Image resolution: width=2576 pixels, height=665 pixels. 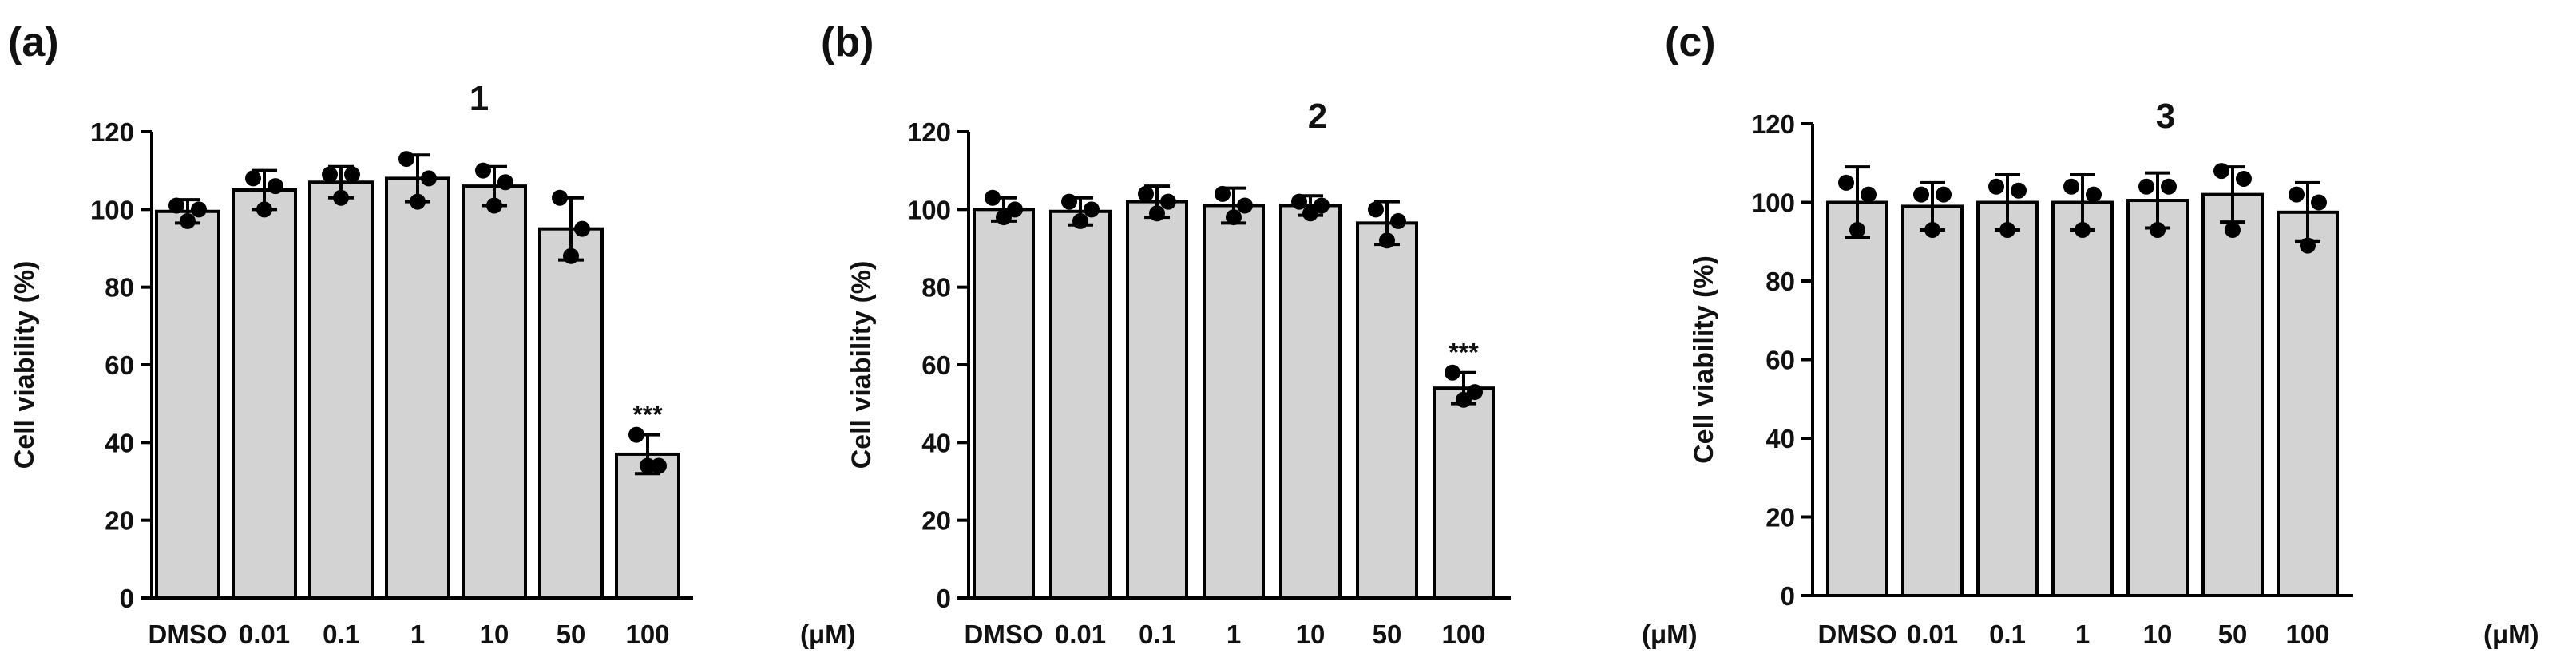 I want to click on panel-label: (c), so click(x=1690, y=42).